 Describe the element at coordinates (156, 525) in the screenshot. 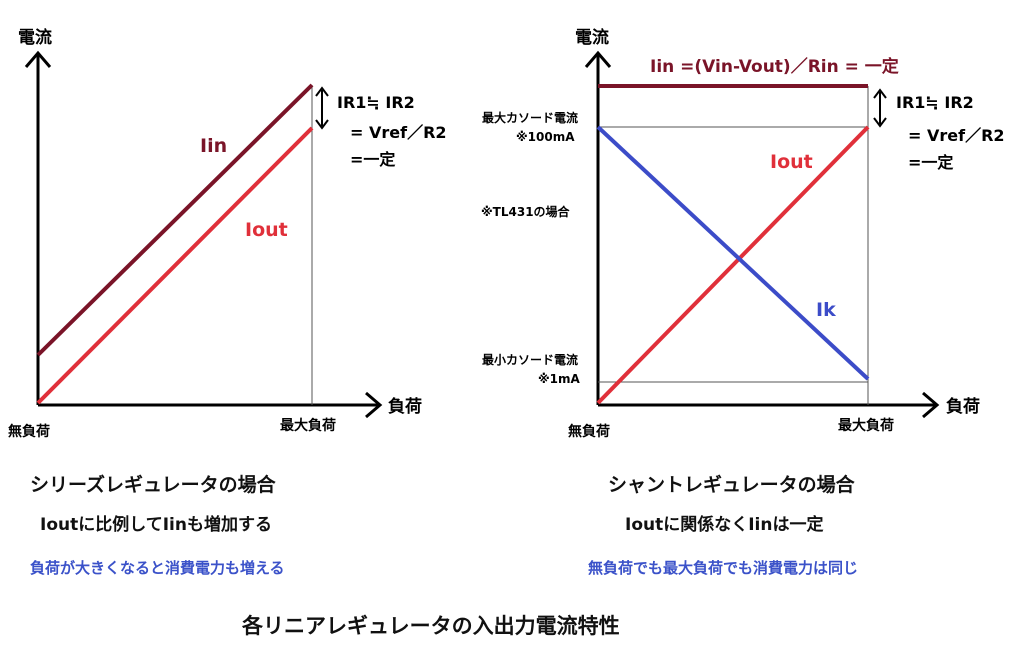

I see `left-caption-sub: Ioutに比例してIinも増加する` at that location.